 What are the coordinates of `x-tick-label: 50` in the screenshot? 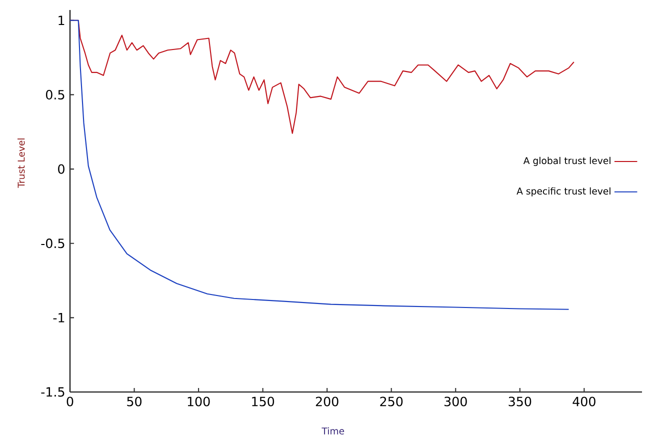 It's located at (134, 401).